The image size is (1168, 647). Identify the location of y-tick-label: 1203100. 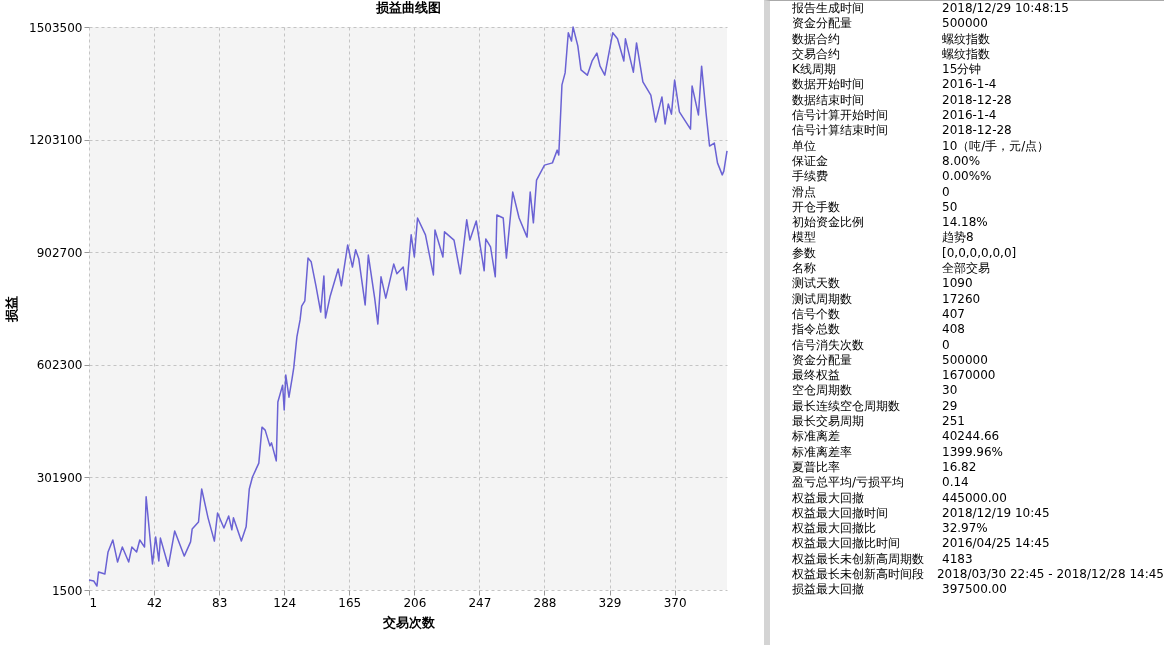
(56, 140).